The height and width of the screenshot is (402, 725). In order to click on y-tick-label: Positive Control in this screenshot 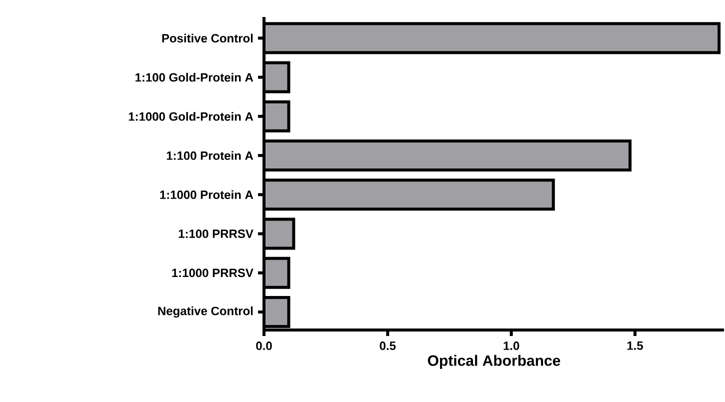, I will do `click(207, 38)`.